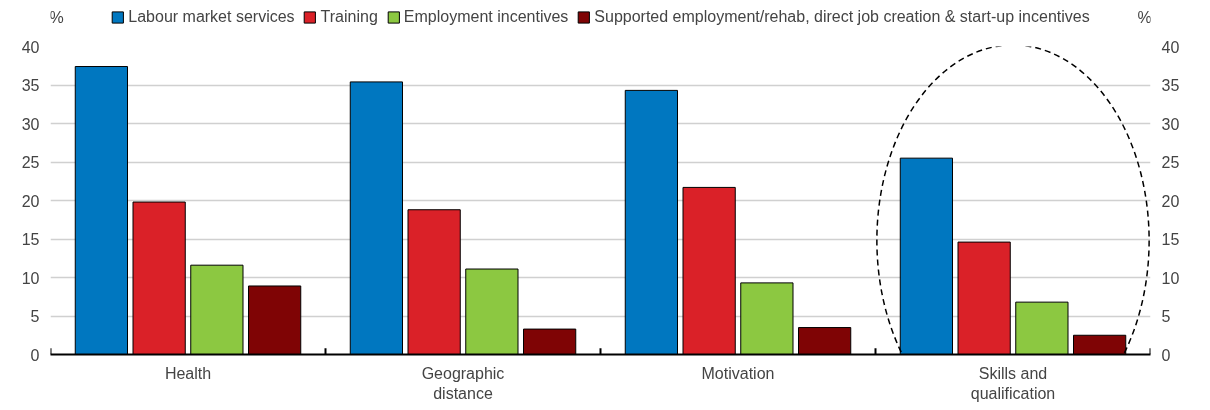  I want to click on y2-tick-label: 20, so click(1170, 201).